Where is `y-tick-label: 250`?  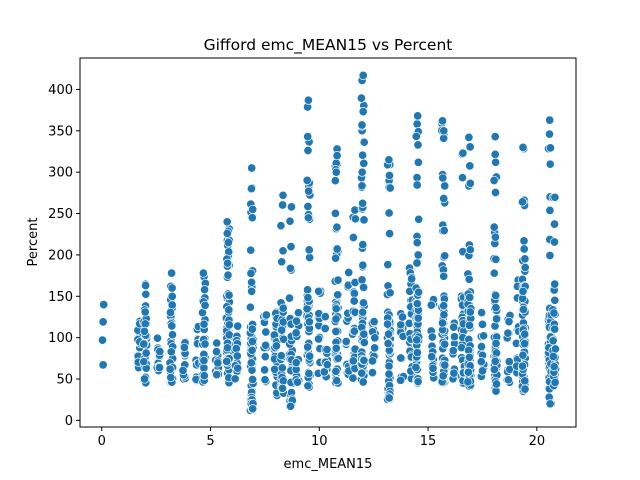 y-tick-label: 250 is located at coordinates (60, 214).